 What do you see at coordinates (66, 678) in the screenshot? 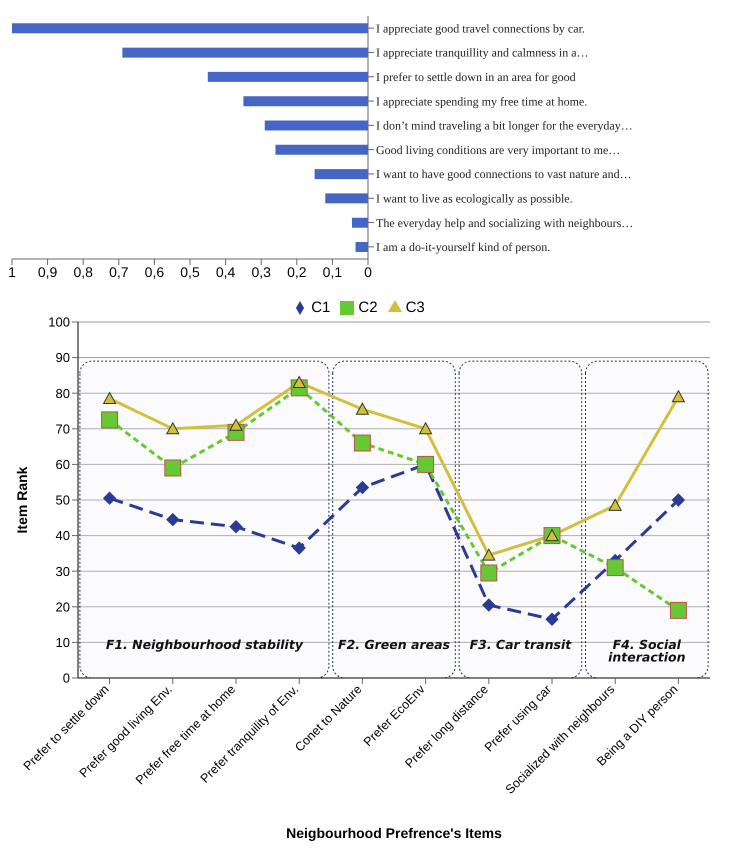
I see `y-tick-label: 0` at bounding box center [66, 678].